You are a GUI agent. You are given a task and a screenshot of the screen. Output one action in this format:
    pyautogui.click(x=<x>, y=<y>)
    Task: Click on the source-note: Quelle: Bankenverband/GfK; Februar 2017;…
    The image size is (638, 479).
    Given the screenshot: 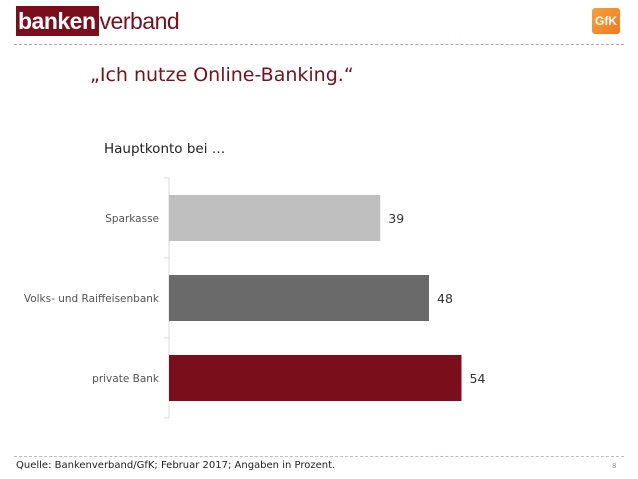 What is the action you would take?
    pyautogui.click(x=176, y=465)
    